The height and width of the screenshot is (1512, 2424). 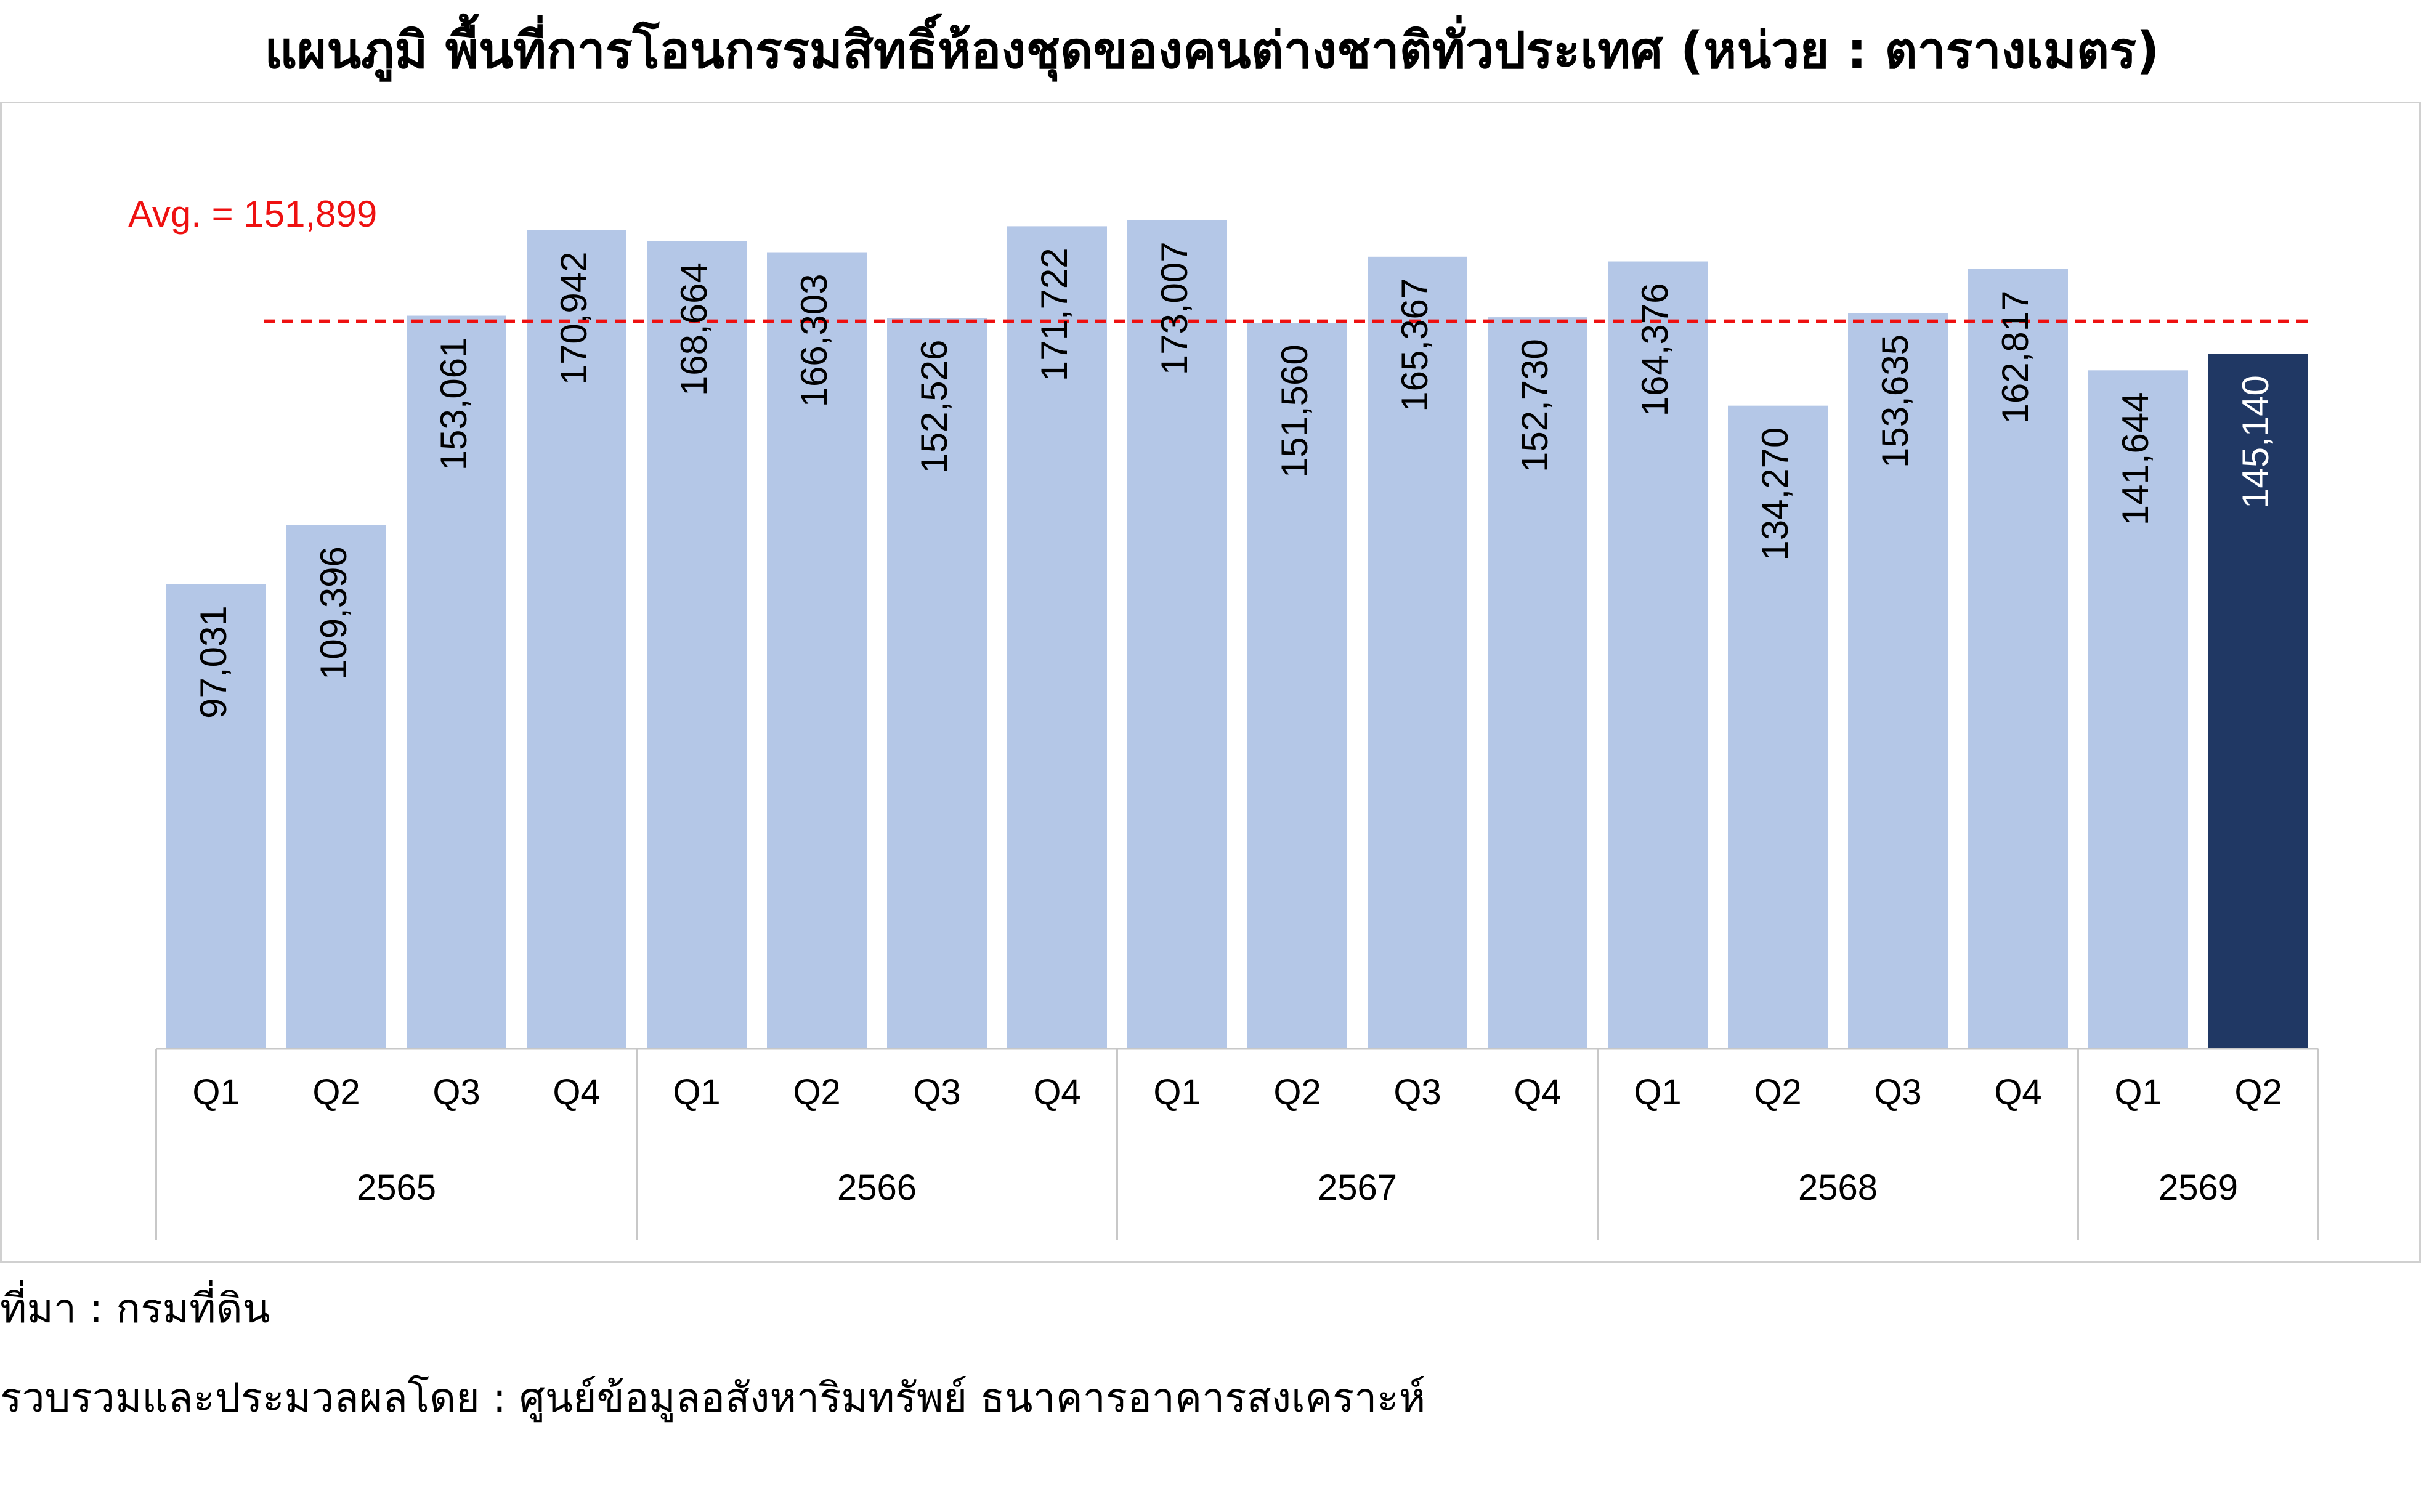 What do you see at coordinates (252, 214) in the screenshot?
I see `average-label: Avg. = 151,899` at bounding box center [252, 214].